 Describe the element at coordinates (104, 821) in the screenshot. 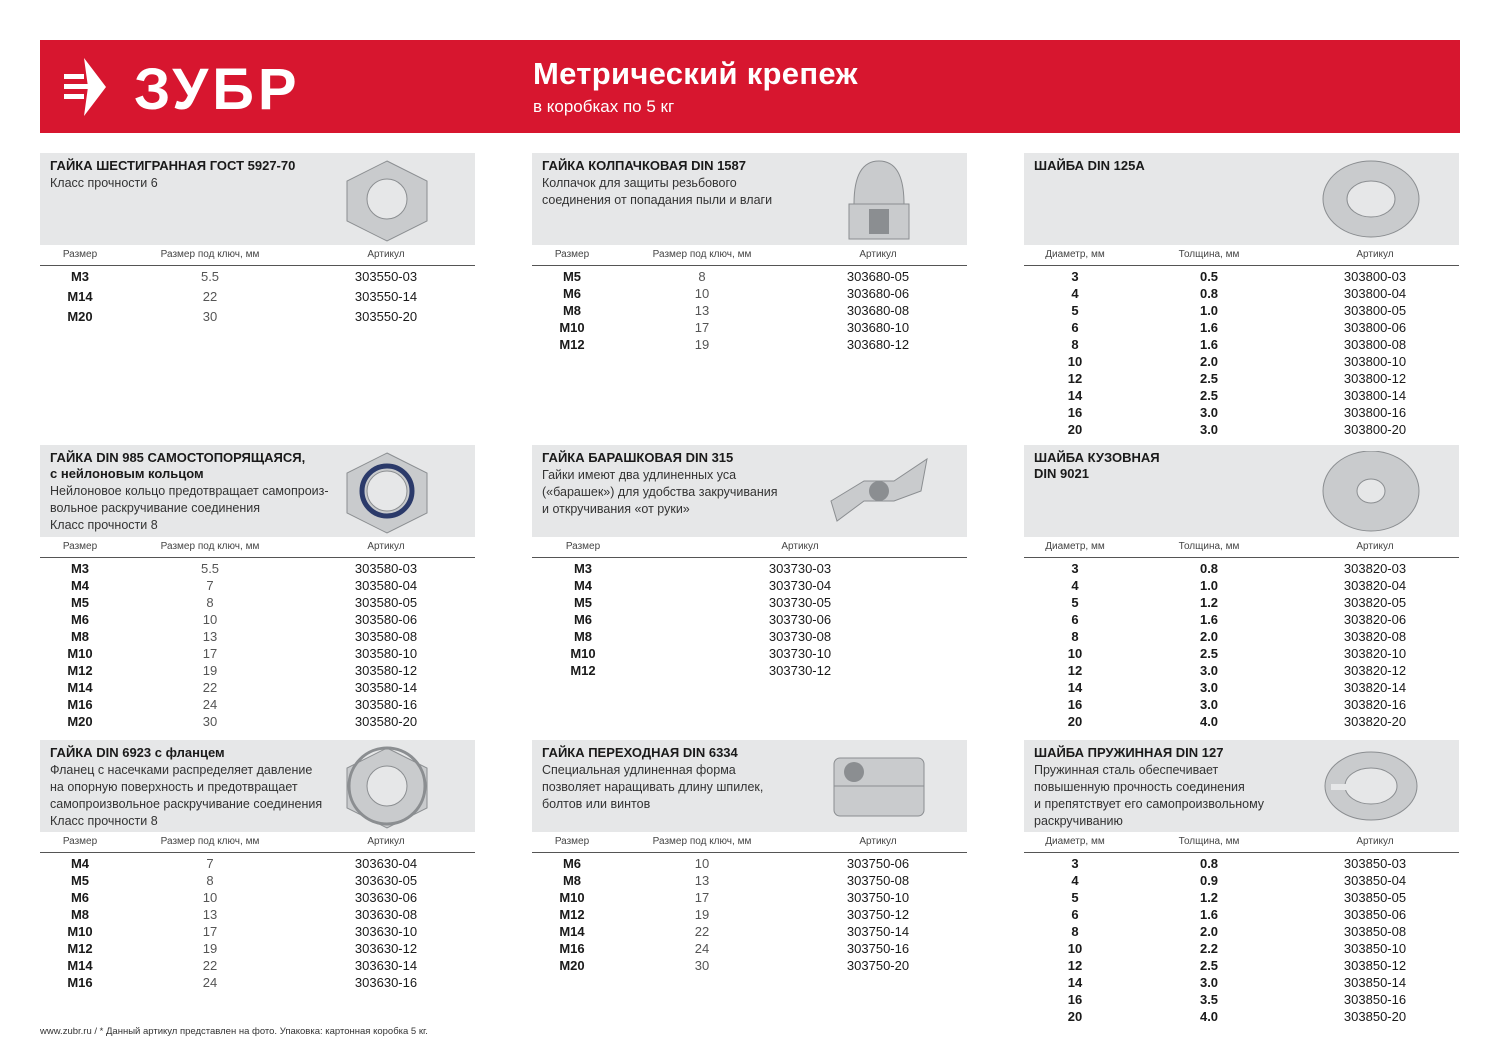

I see `description-line: Класс прочности 8` at that location.